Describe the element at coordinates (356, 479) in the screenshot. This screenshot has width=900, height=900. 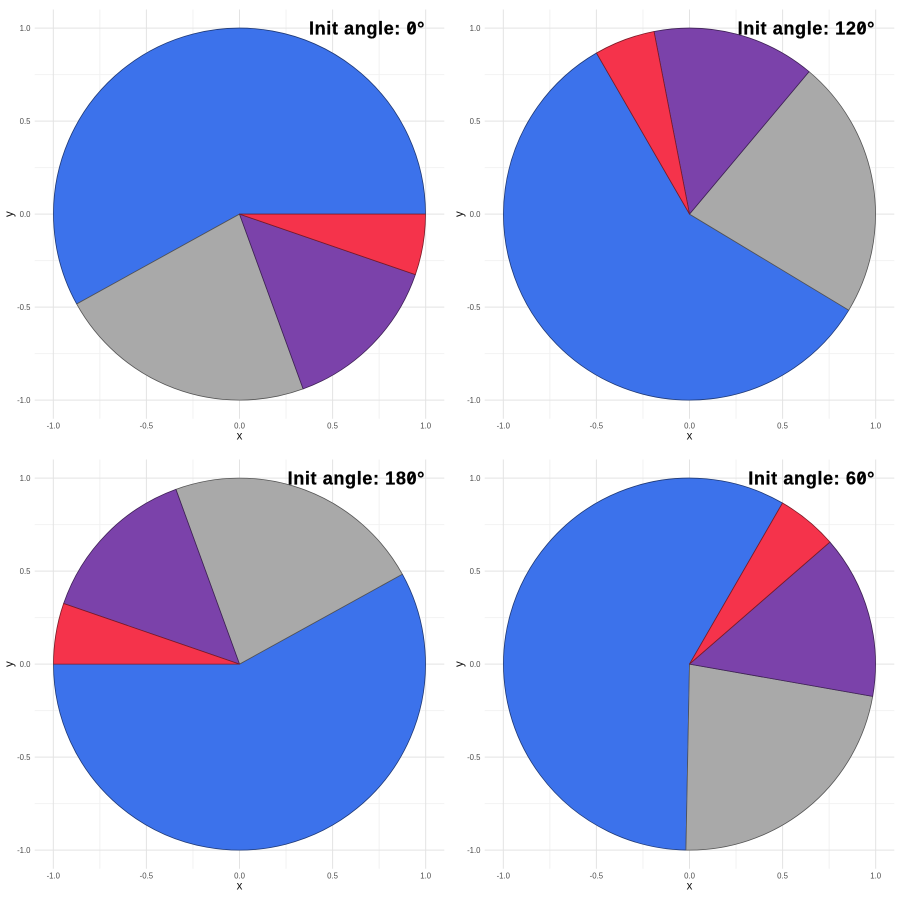
I see `svg-text: Init angle: 180°` at that location.